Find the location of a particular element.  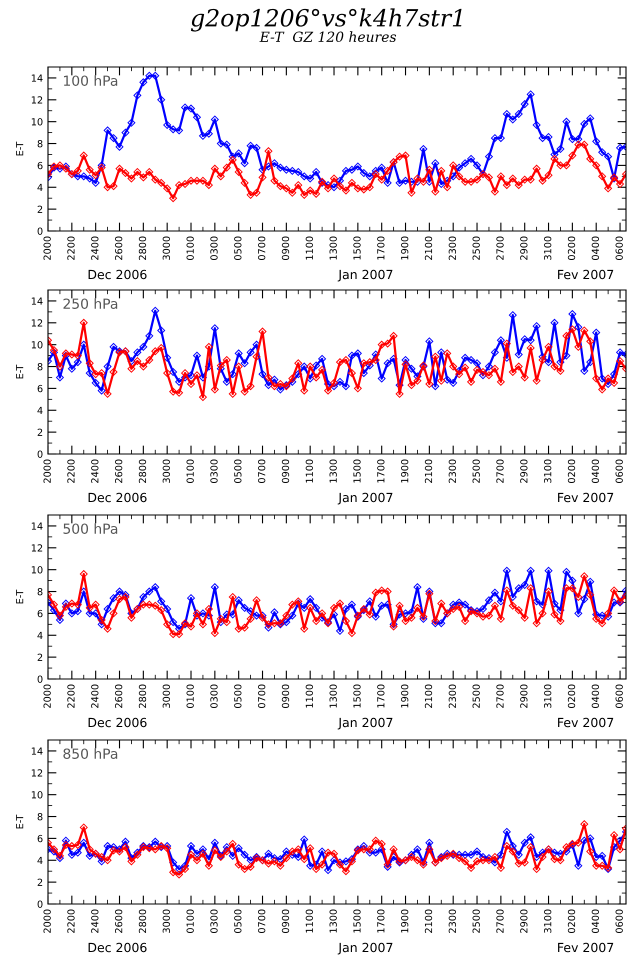

annotation: 850 hPa is located at coordinates (90, 753).